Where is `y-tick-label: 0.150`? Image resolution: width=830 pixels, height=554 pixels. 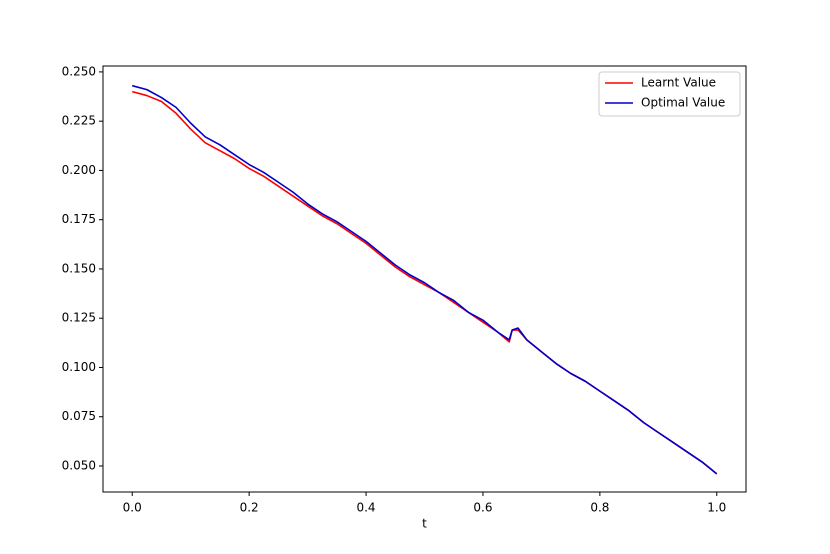 y-tick-label: 0.150 is located at coordinates (79, 268).